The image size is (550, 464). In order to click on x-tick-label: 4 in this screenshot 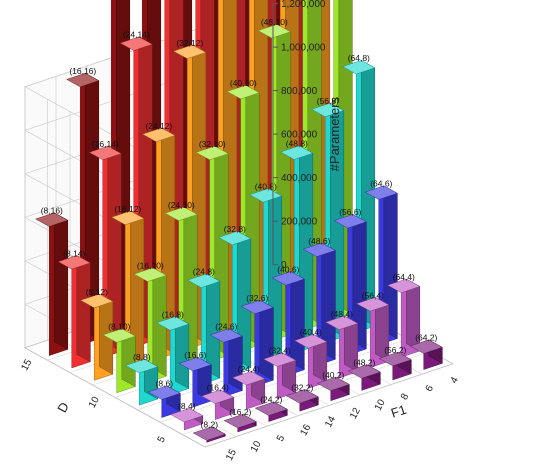, I will do `click(455, 380)`.